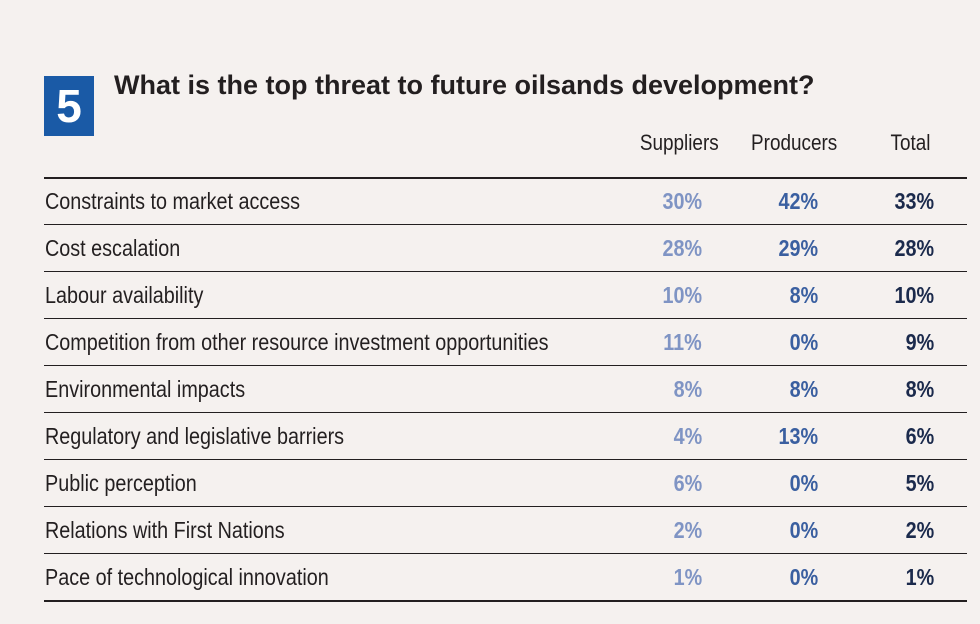  What do you see at coordinates (682, 201) in the screenshot?
I see `cell-suppliers: 30%` at bounding box center [682, 201].